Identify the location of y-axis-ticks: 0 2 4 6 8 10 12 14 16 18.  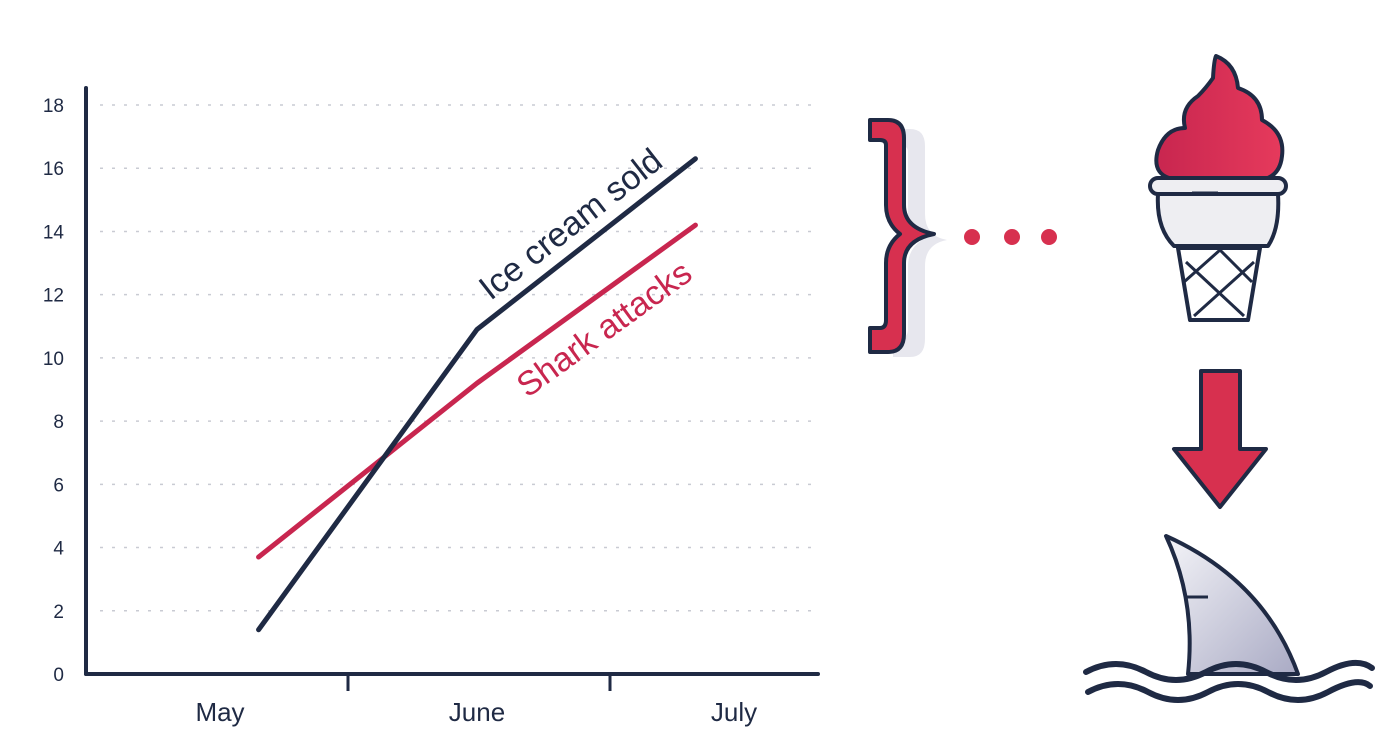
(54, 391).